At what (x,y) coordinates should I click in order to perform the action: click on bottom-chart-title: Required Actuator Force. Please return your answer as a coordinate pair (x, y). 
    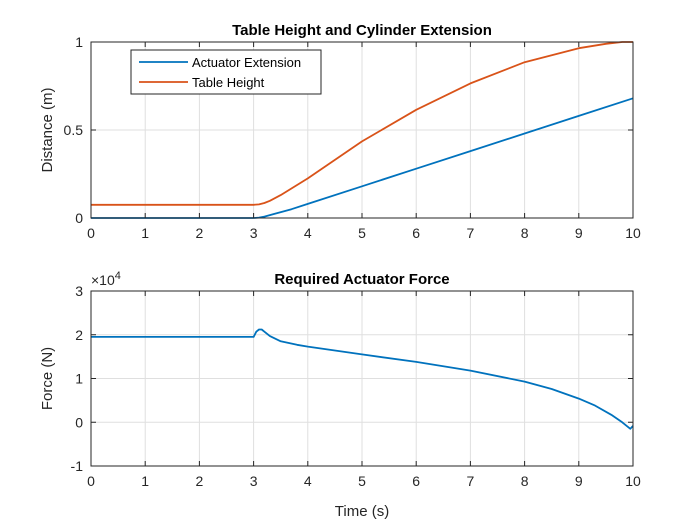
    Looking at the image, I should click on (361, 279).